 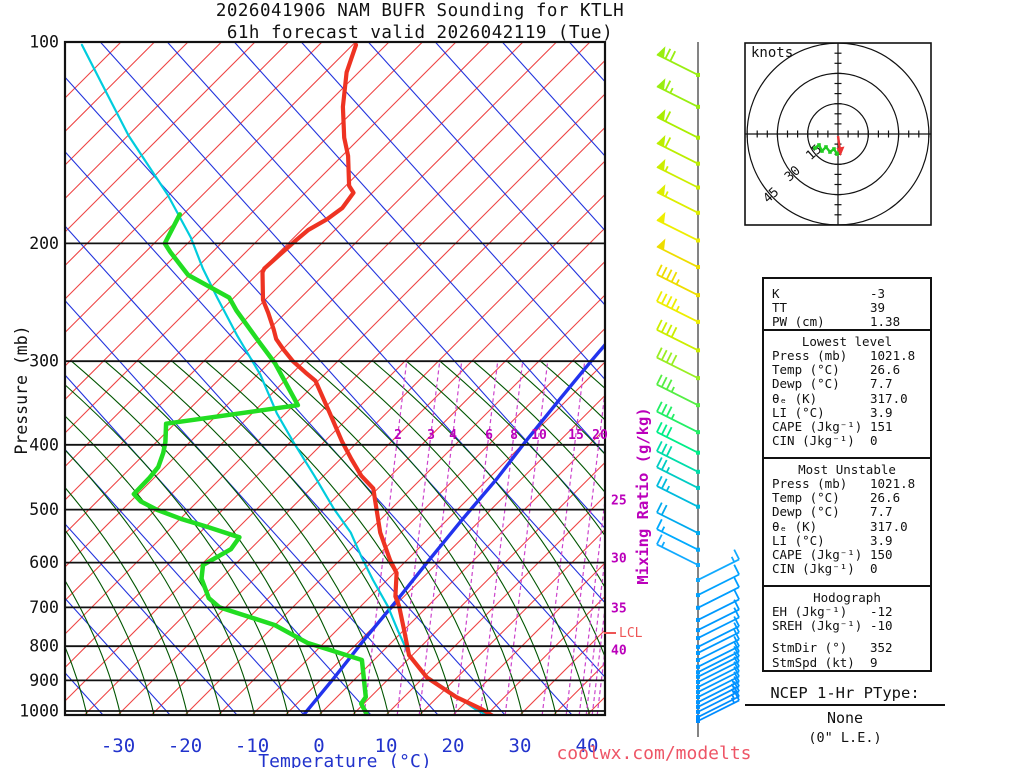 What do you see at coordinates (420, 33) in the screenshot?
I see `chart-subtitle: 61h forecast valid 2026042119 (Tue)` at bounding box center [420, 33].